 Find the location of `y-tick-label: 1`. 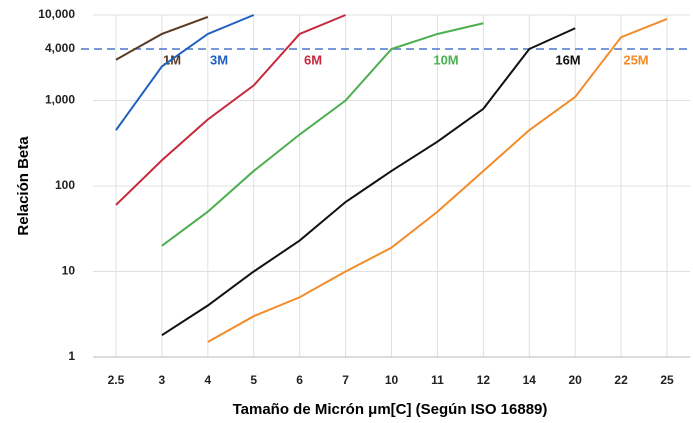

y-tick-label: 1 is located at coordinates (71, 356).